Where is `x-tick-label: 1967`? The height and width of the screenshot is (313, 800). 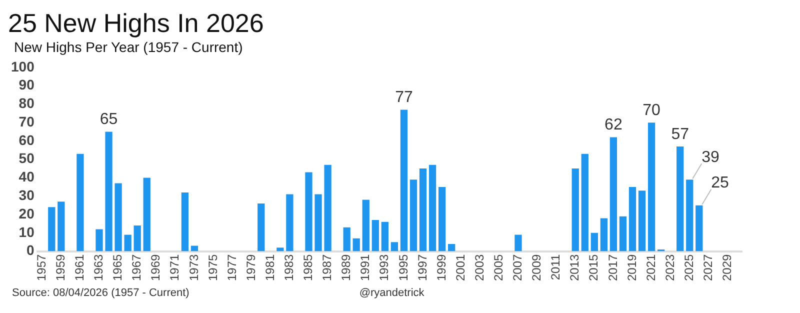 x-tick-label: 1967 is located at coordinates (137, 268).